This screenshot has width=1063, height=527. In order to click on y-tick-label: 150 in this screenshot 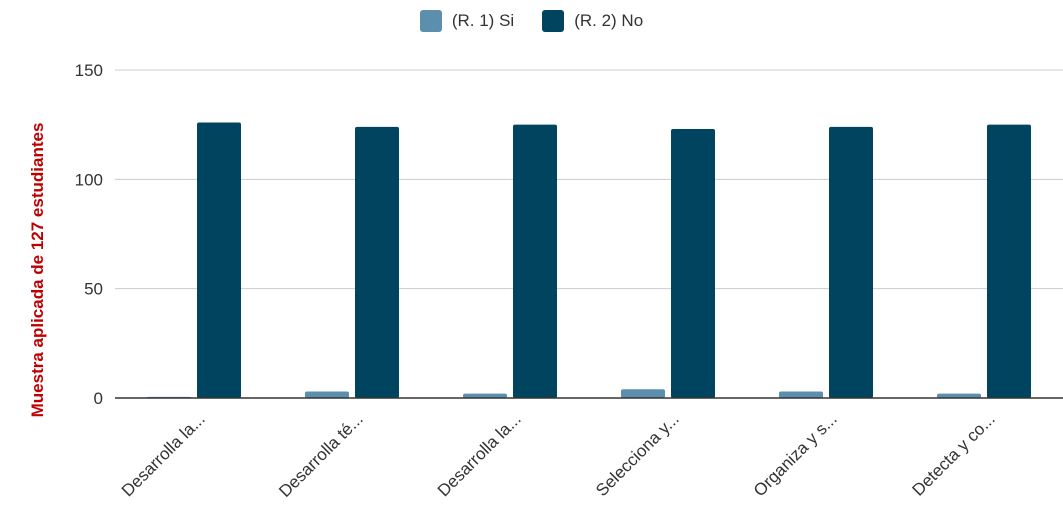, I will do `click(89, 70)`.